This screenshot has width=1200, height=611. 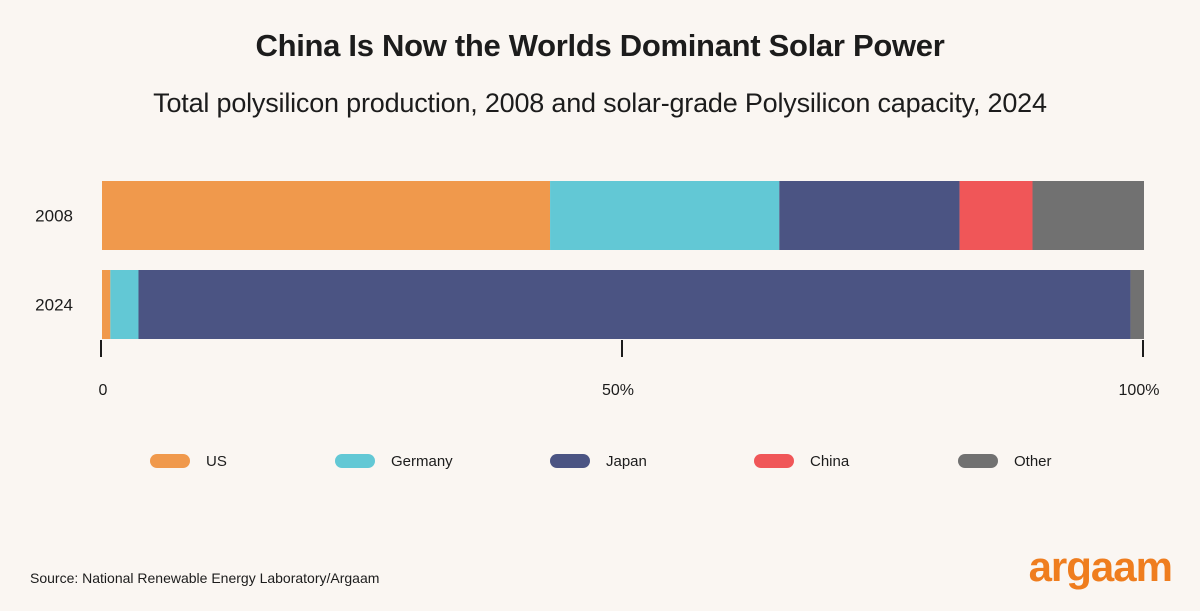 What do you see at coordinates (618, 390) in the screenshot?
I see `x-tick-label-50: 50%` at bounding box center [618, 390].